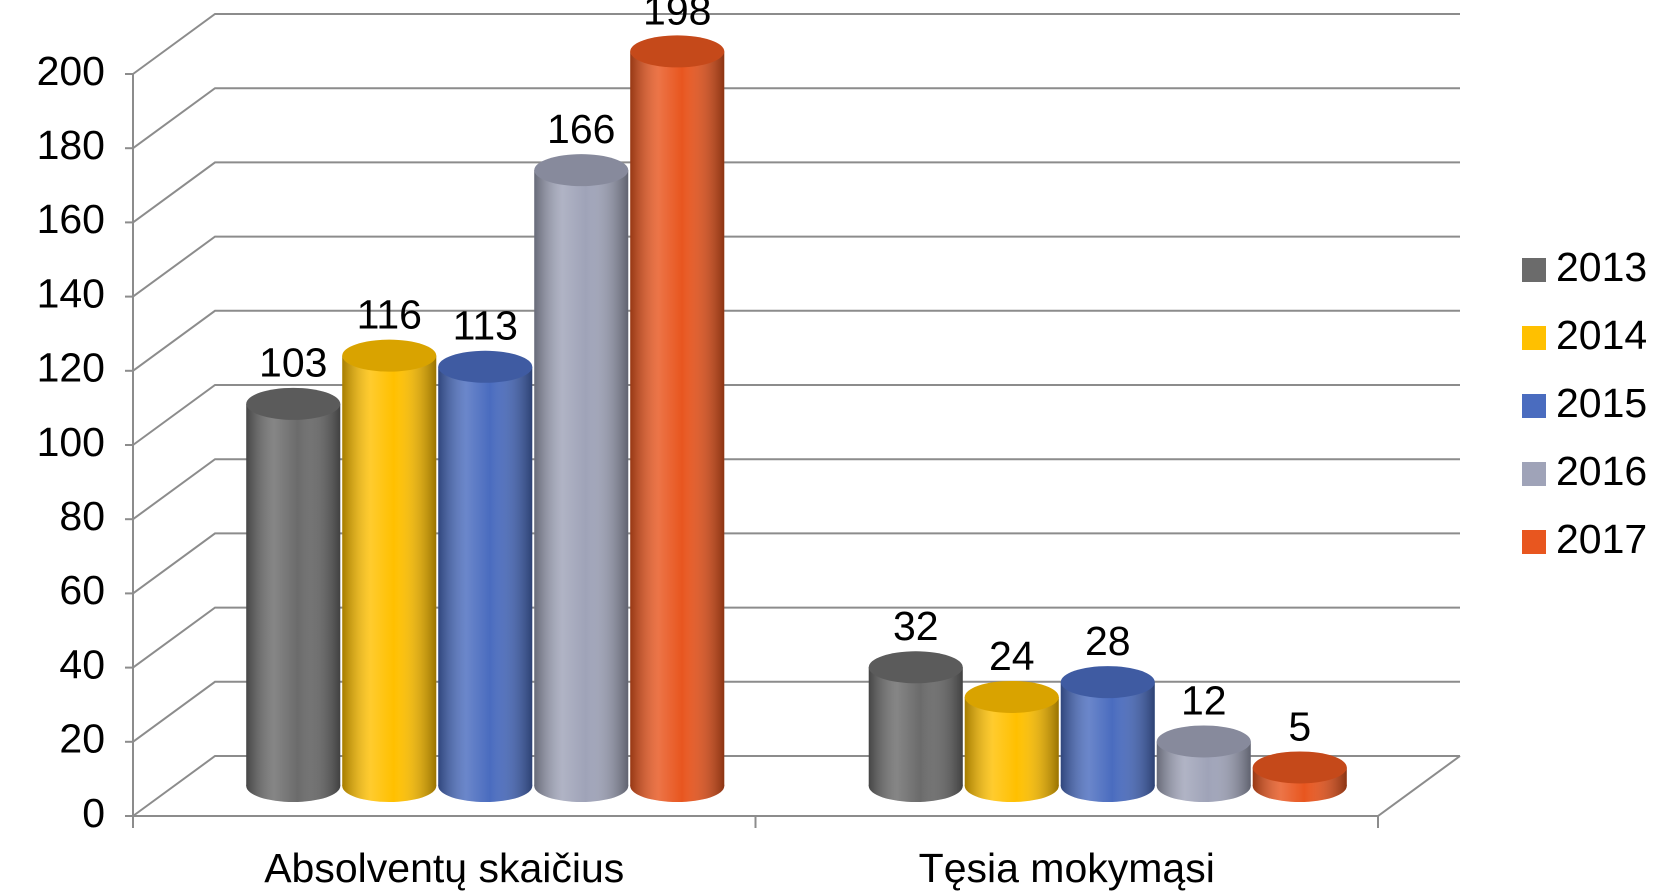  Describe the element at coordinates (389, 314) in the screenshot. I see `data-label: 116` at that location.